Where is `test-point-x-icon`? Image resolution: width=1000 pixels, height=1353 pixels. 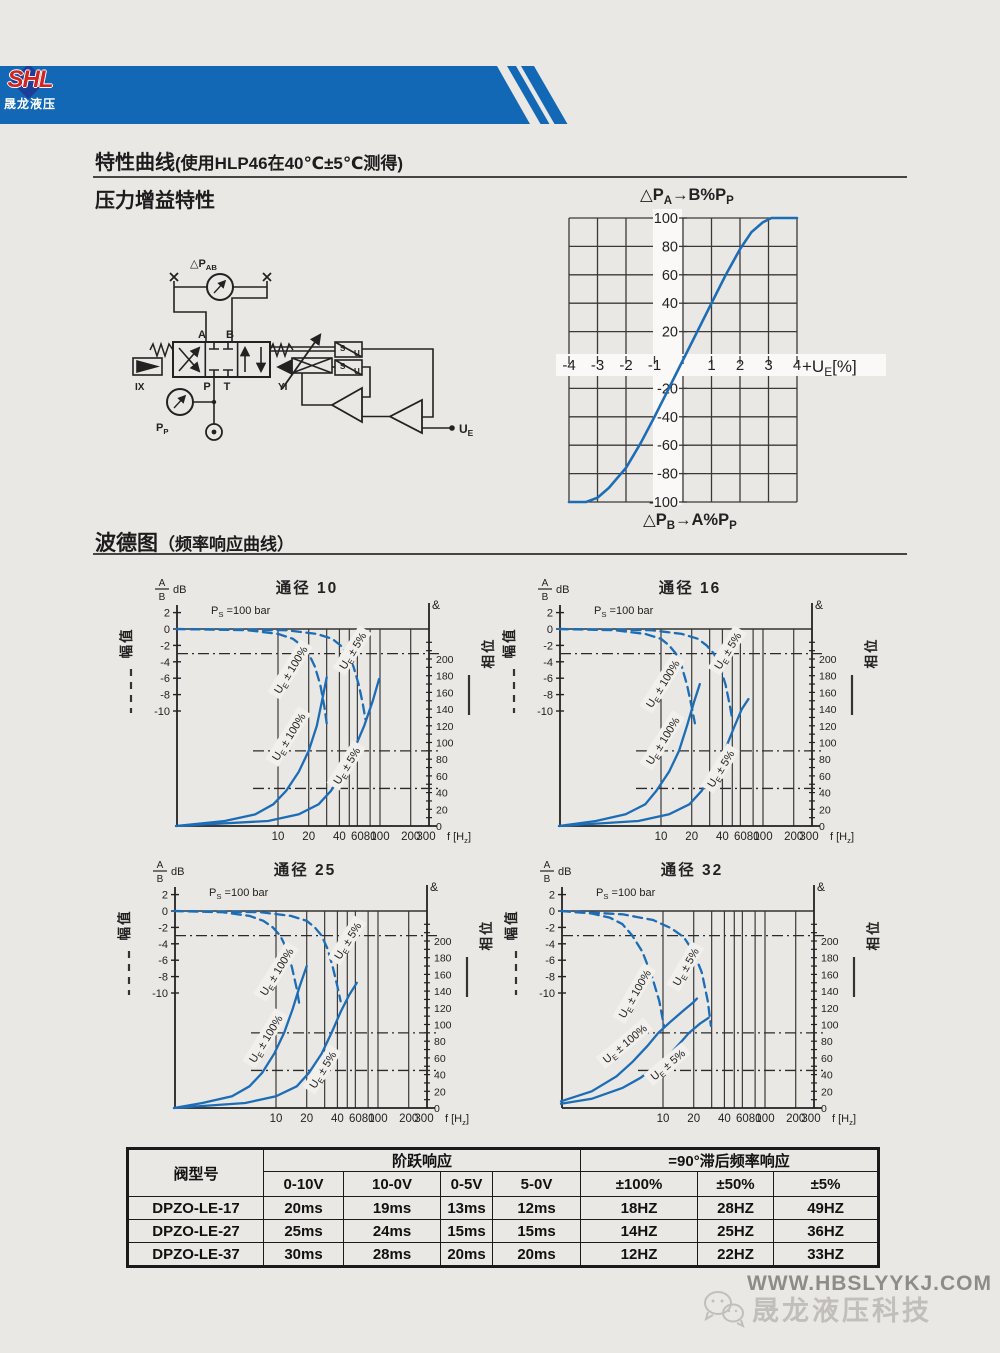 test-point-x-icon is located at coordinates (220, 277).